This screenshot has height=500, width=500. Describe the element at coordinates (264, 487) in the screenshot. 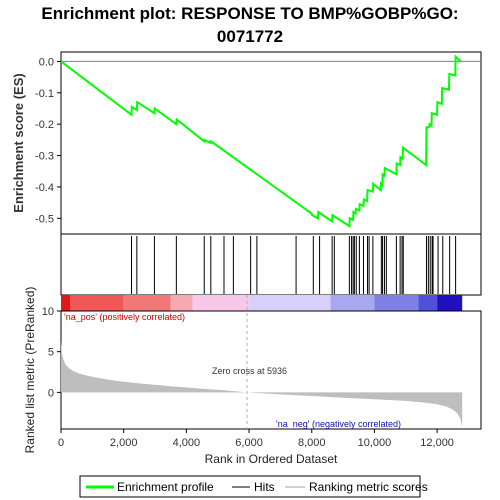

I see `legend-label-hits: Hits` at that location.